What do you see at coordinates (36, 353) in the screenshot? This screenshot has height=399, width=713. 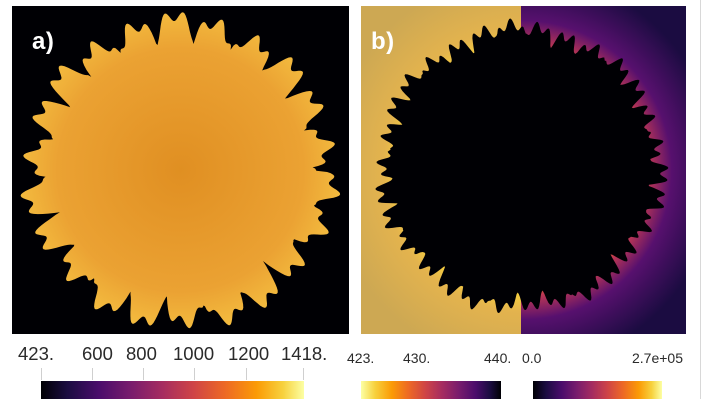 I see `colorbar-a-tick-label: 423.` at bounding box center [36, 353].